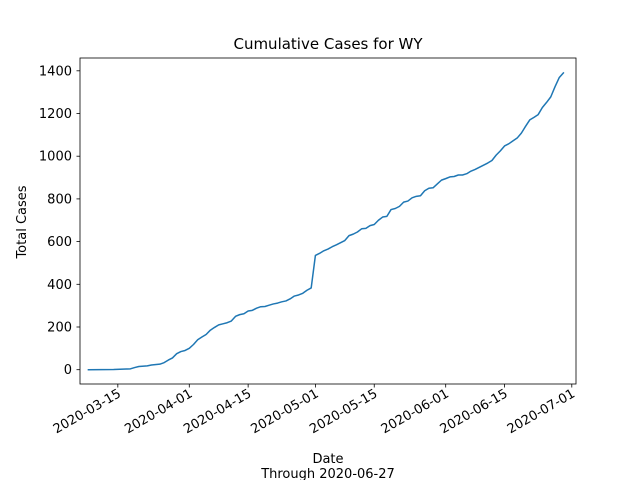 Image resolution: width=640 pixels, height=480 pixels. I want to click on y-tick-label: 0, so click(68, 370).